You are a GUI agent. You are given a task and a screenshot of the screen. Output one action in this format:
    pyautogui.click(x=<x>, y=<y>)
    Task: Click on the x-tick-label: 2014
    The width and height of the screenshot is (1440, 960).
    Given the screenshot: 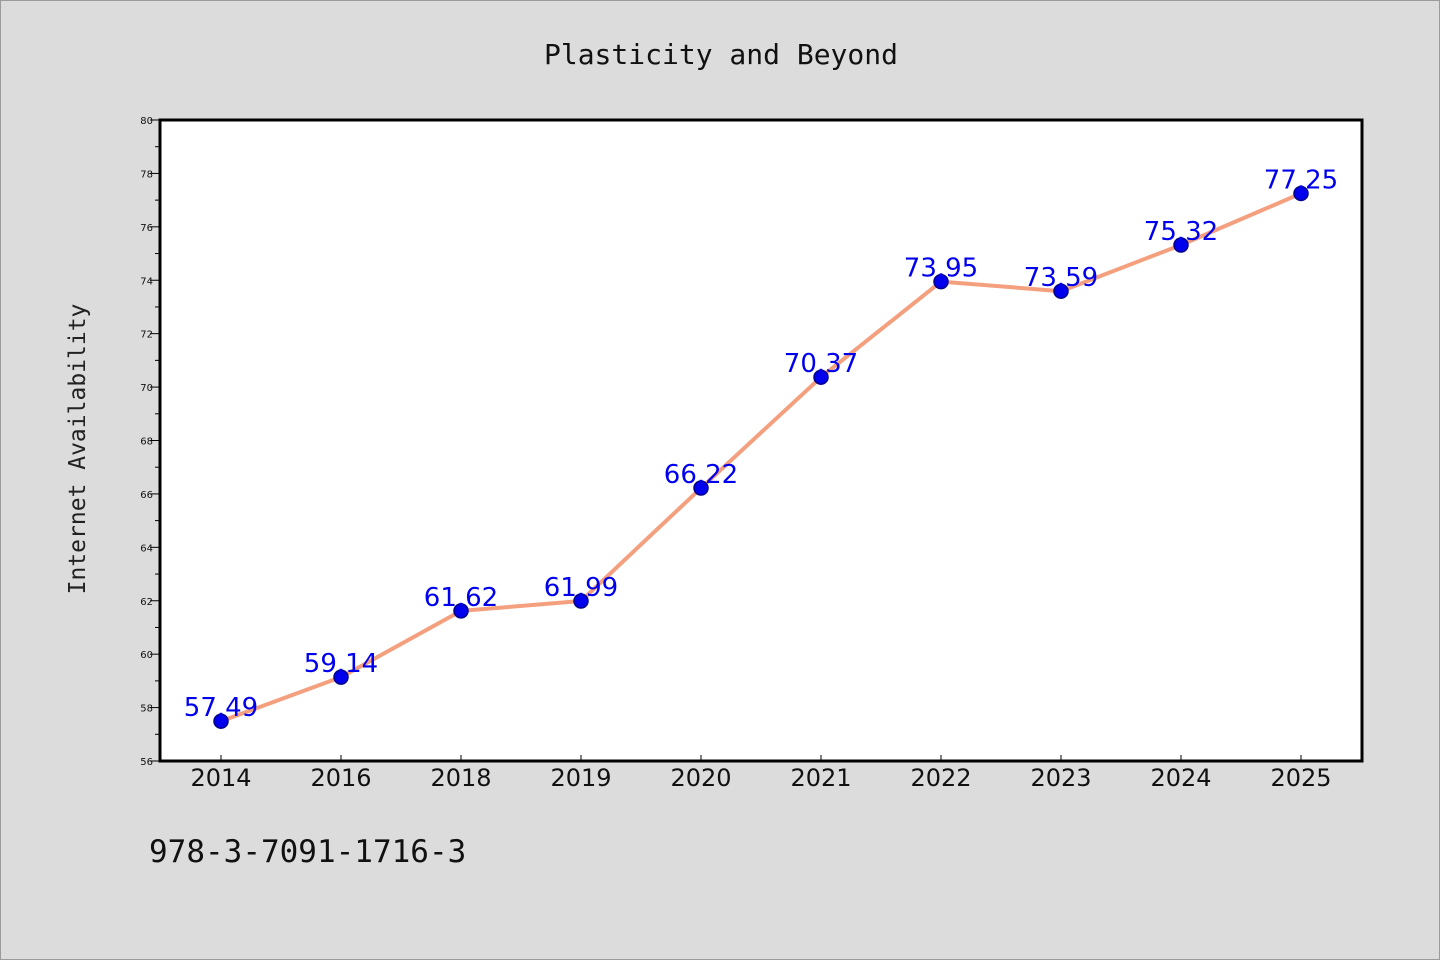 What is the action you would take?
    pyautogui.click(x=220, y=778)
    